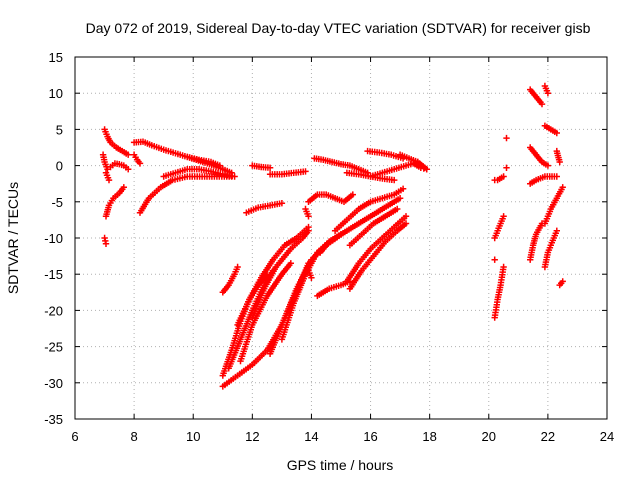  Describe the element at coordinates (193, 436) in the screenshot. I see `x-tick-label: 10` at that location.